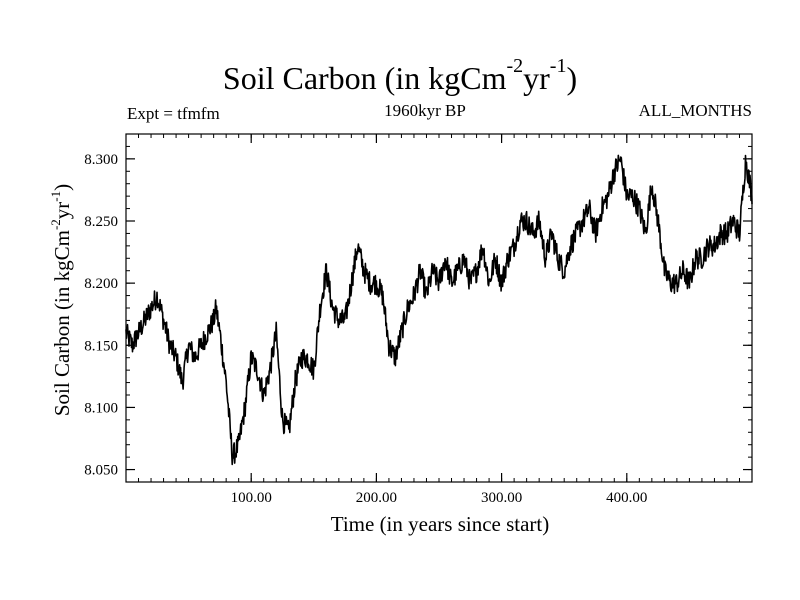 This screenshot has height=600, width=800. What do you see at coordinates (101, 160) in the screenshot?
I see `y-tick-label: 8.300` at bounding box center [101, 160].